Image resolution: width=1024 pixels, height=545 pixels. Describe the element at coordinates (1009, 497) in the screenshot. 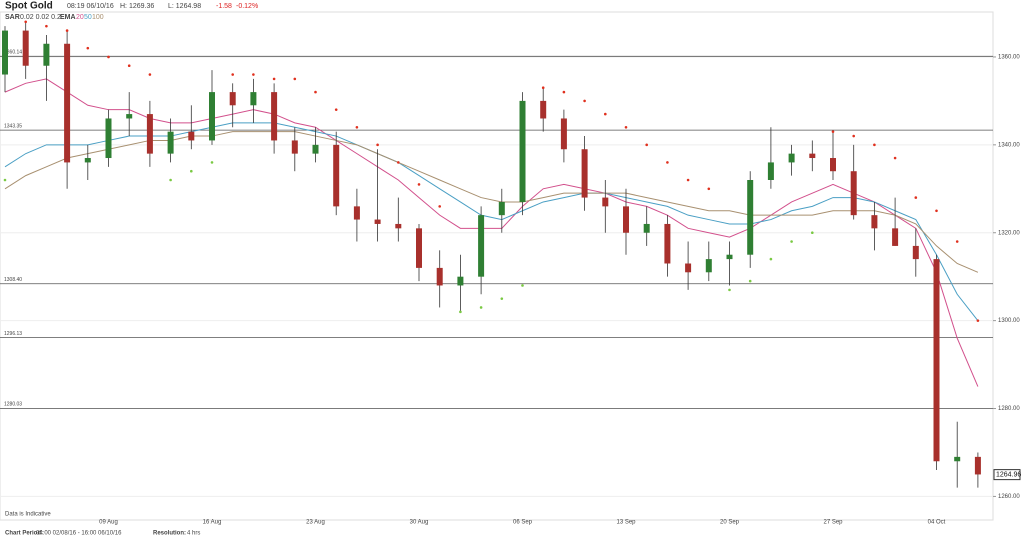

I see `y-tick-label: 1260.00` at that location.